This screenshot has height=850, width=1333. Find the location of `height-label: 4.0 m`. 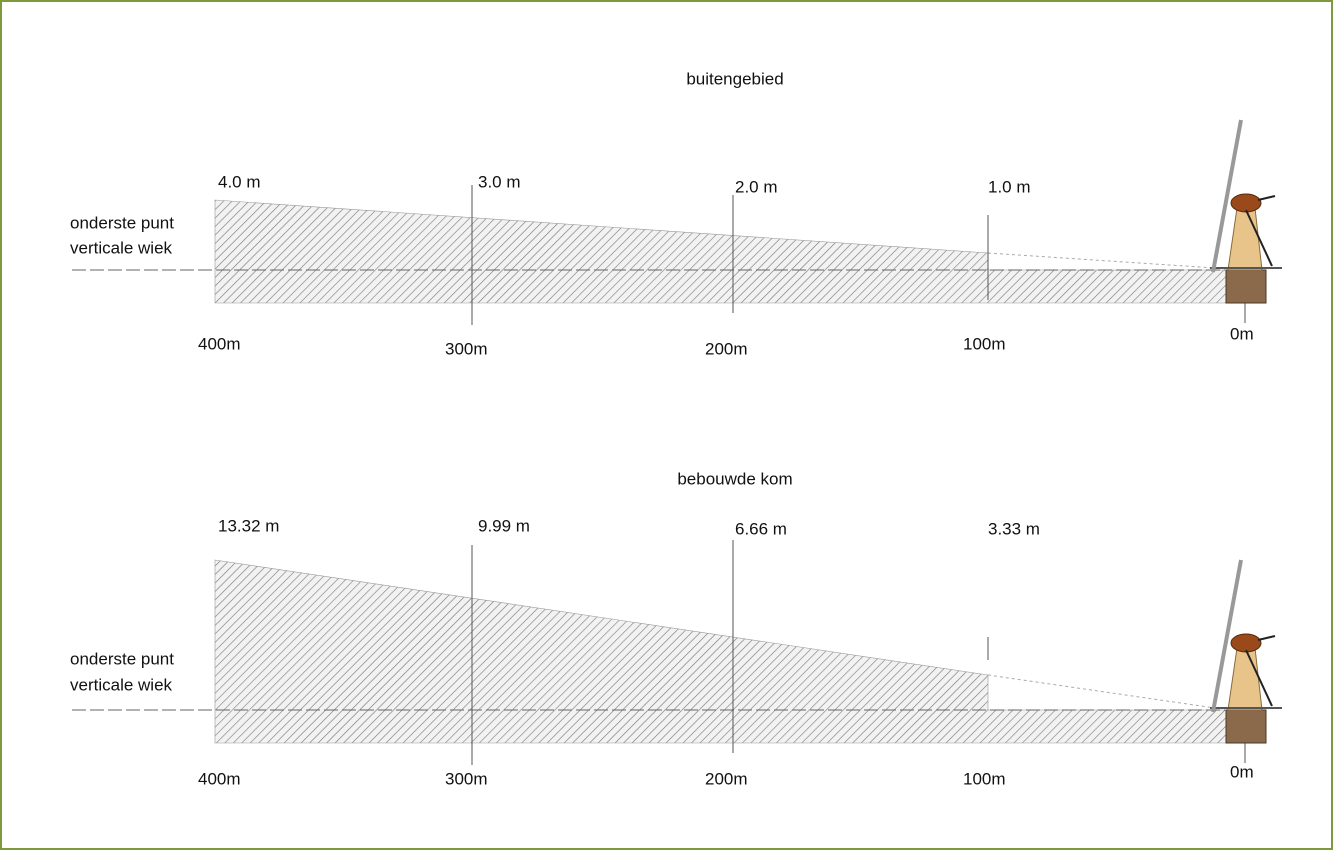

height-label: 4.0 m is located at coordinates (239, 181).